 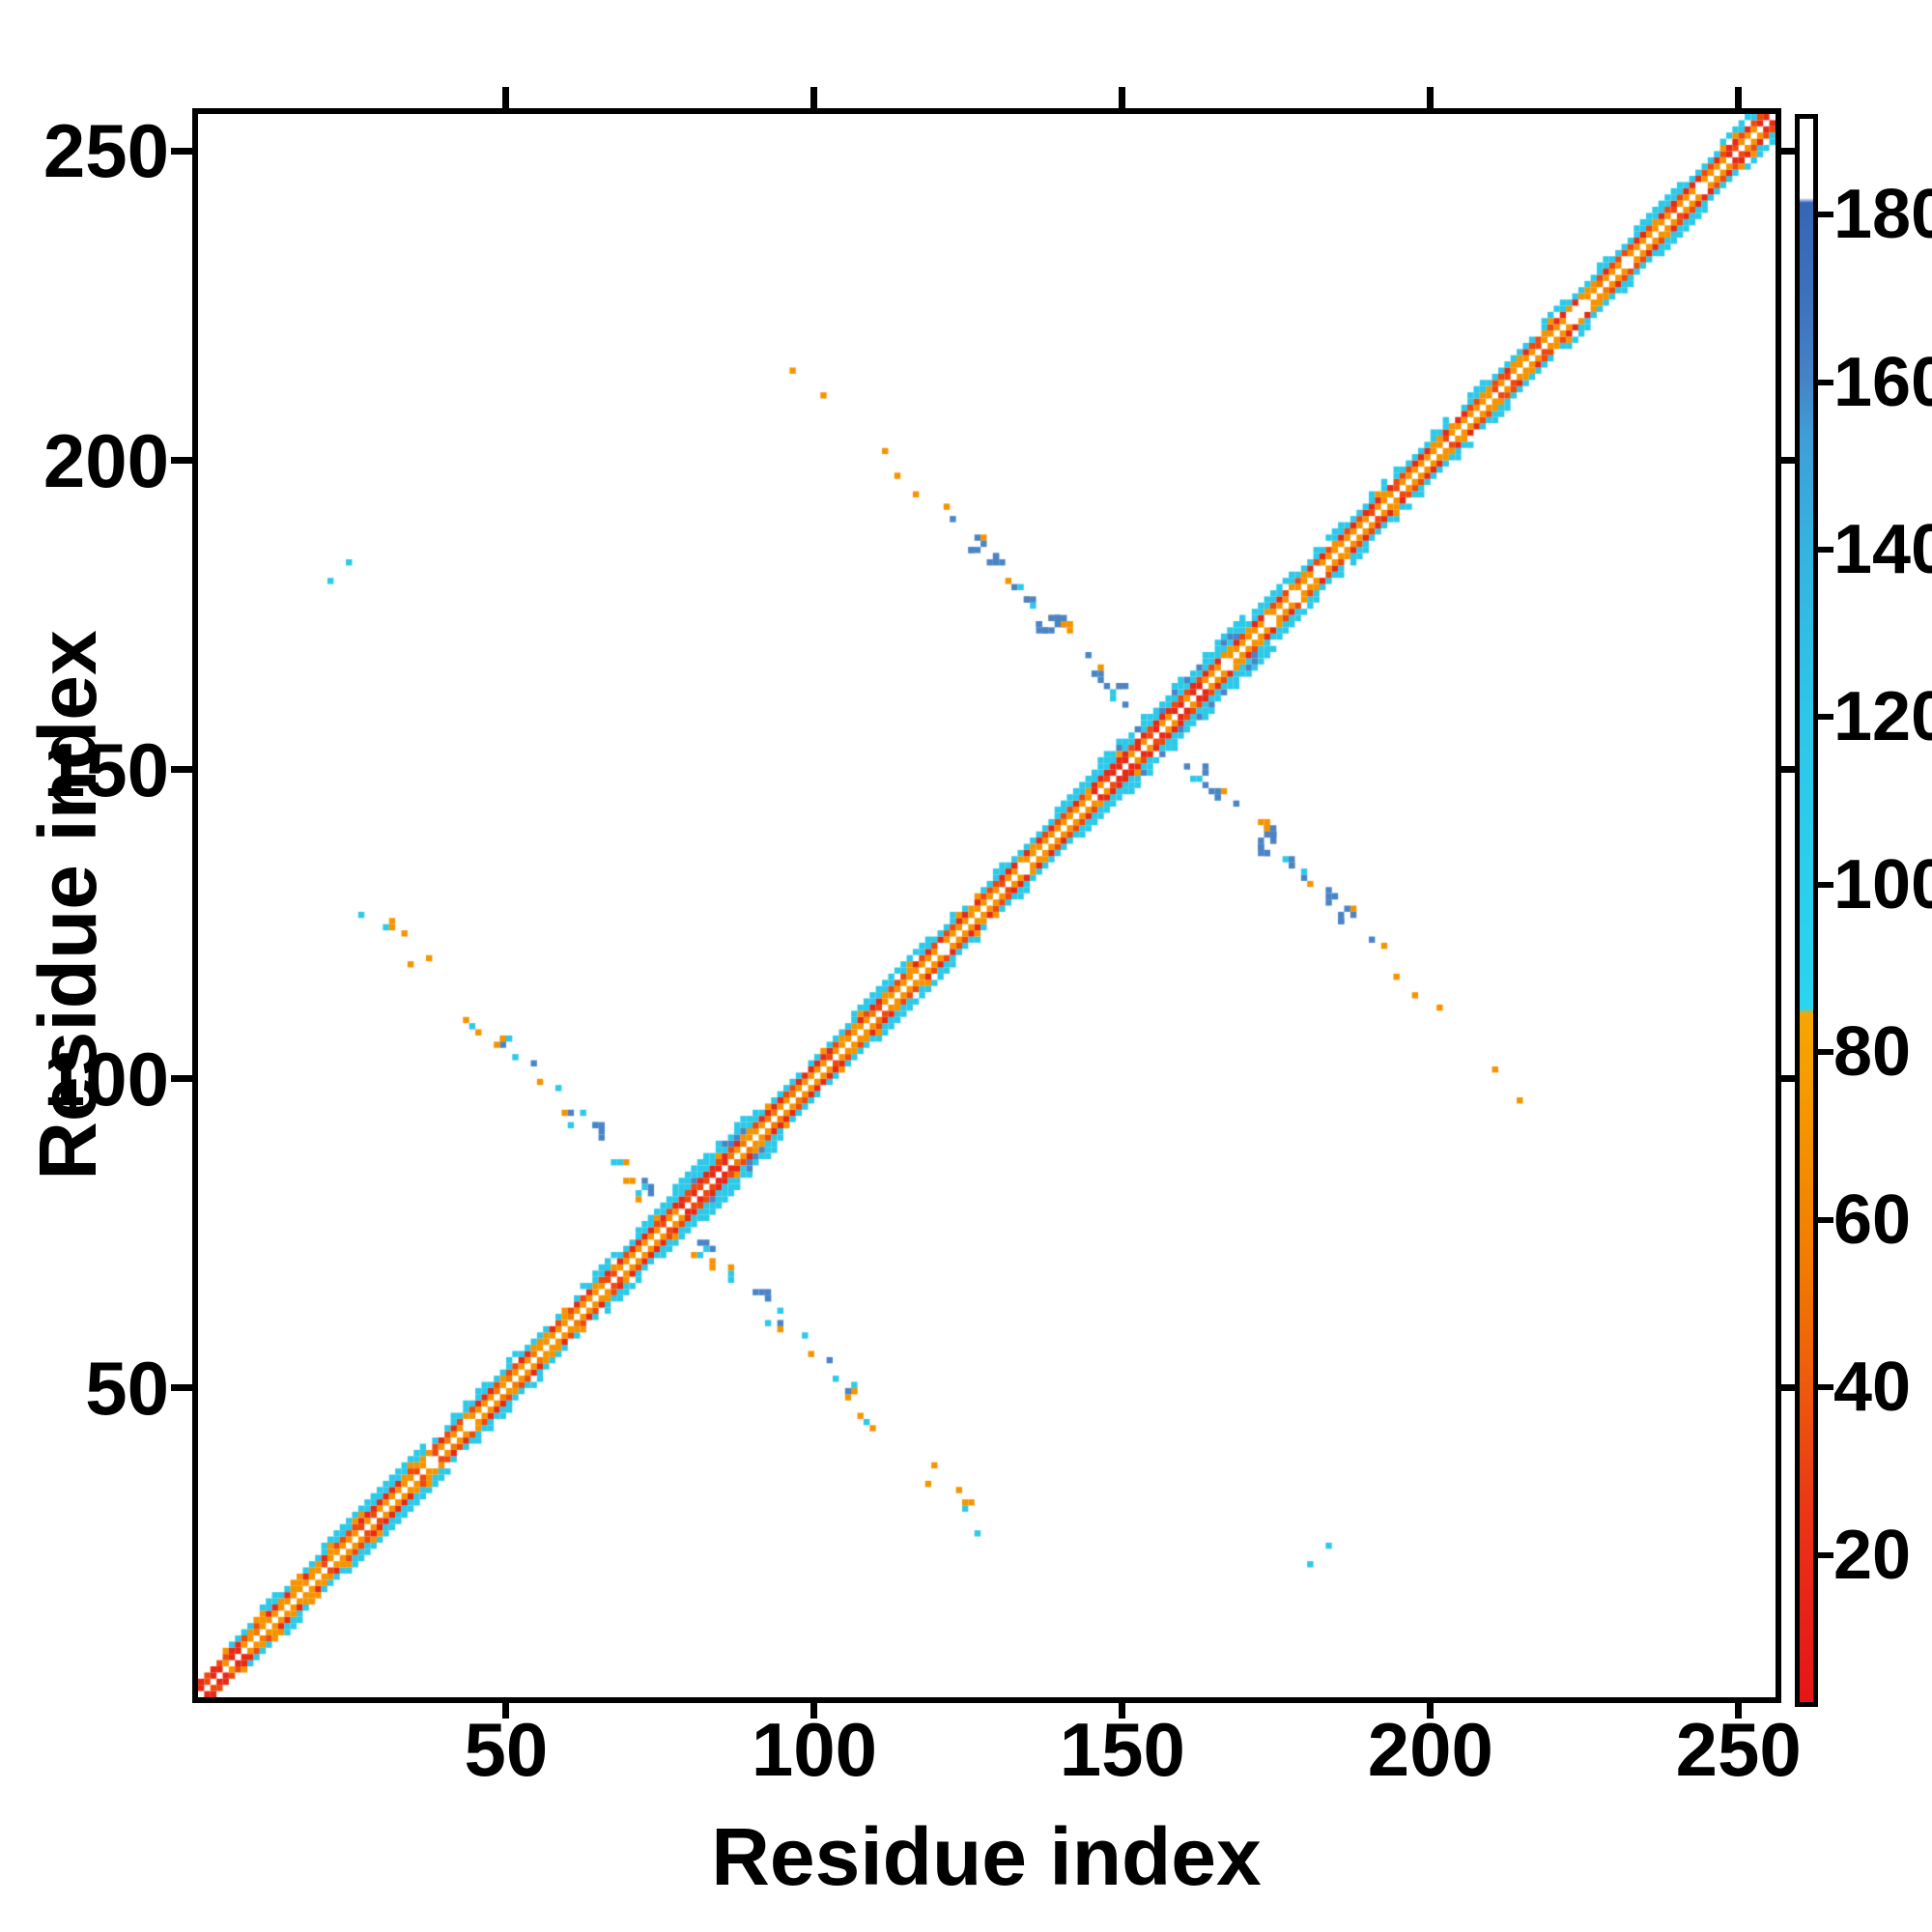 I want to click on colorbar-gradient, so click(x=1806, y=910).